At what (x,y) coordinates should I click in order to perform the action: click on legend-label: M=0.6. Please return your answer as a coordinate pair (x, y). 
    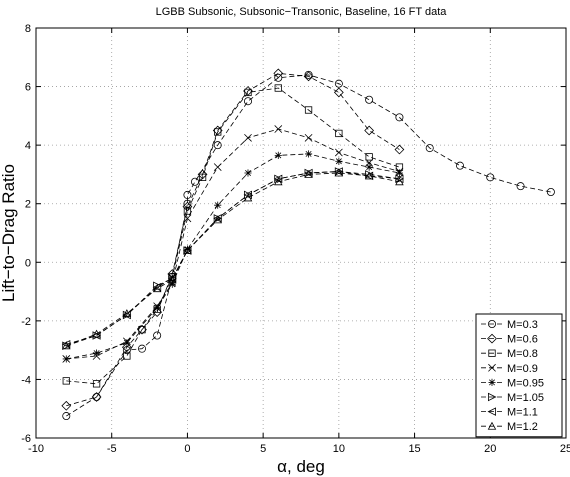
    Looking at the image, I should click on (522, 340).